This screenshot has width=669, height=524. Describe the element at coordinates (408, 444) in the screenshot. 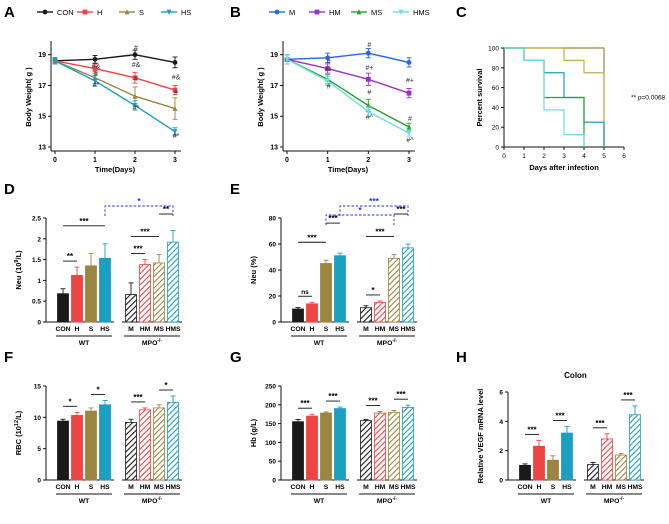

I see `bar-hms-g` at that location.